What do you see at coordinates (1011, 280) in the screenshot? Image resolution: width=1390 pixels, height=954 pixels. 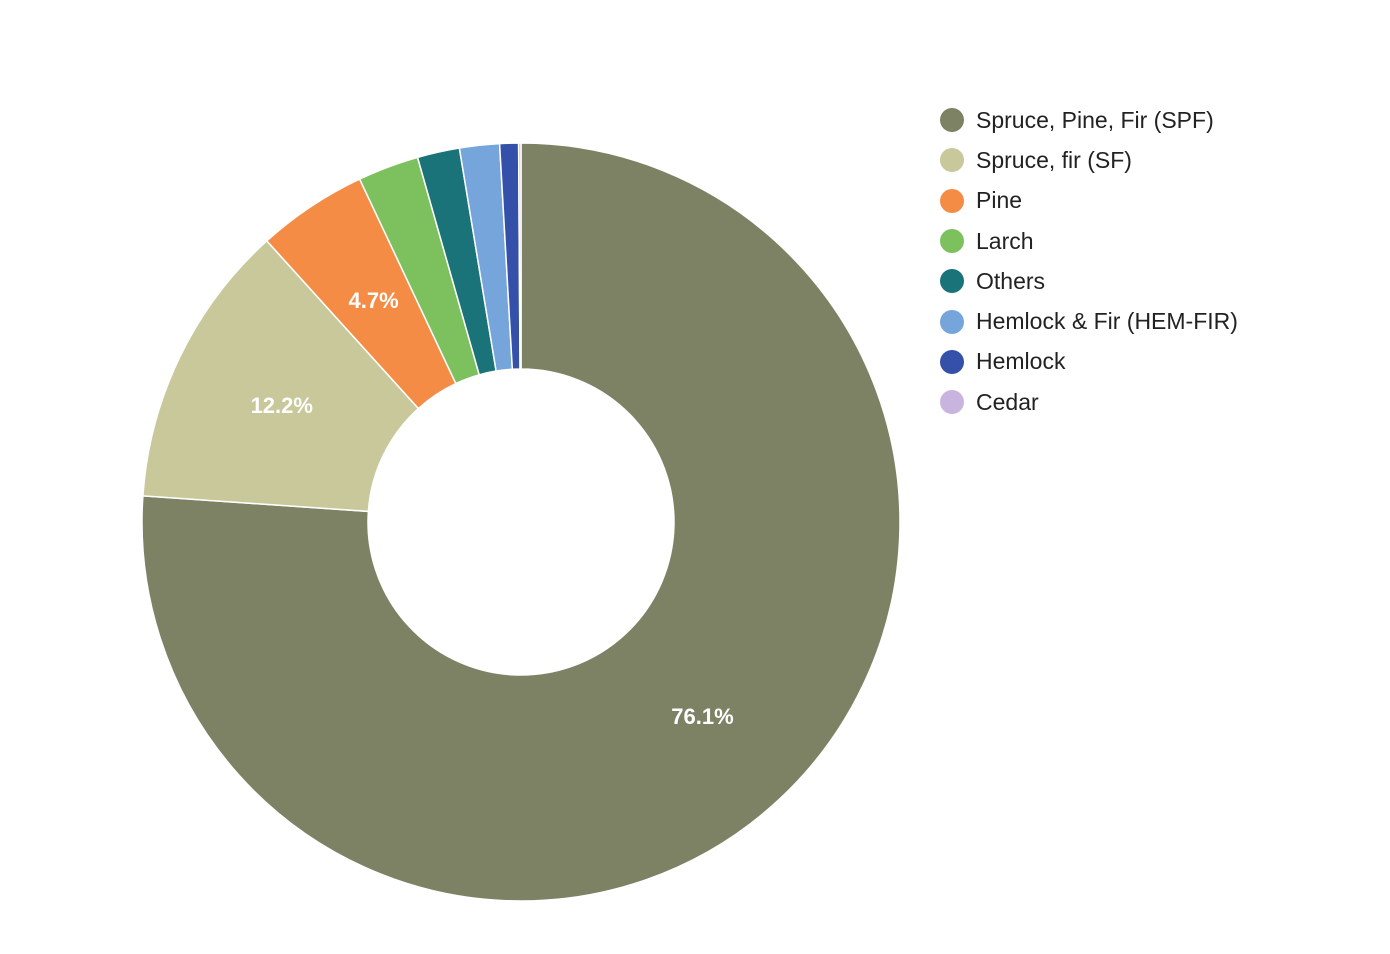 I see `legend-label: Others` at bounding box center [1011, 280].